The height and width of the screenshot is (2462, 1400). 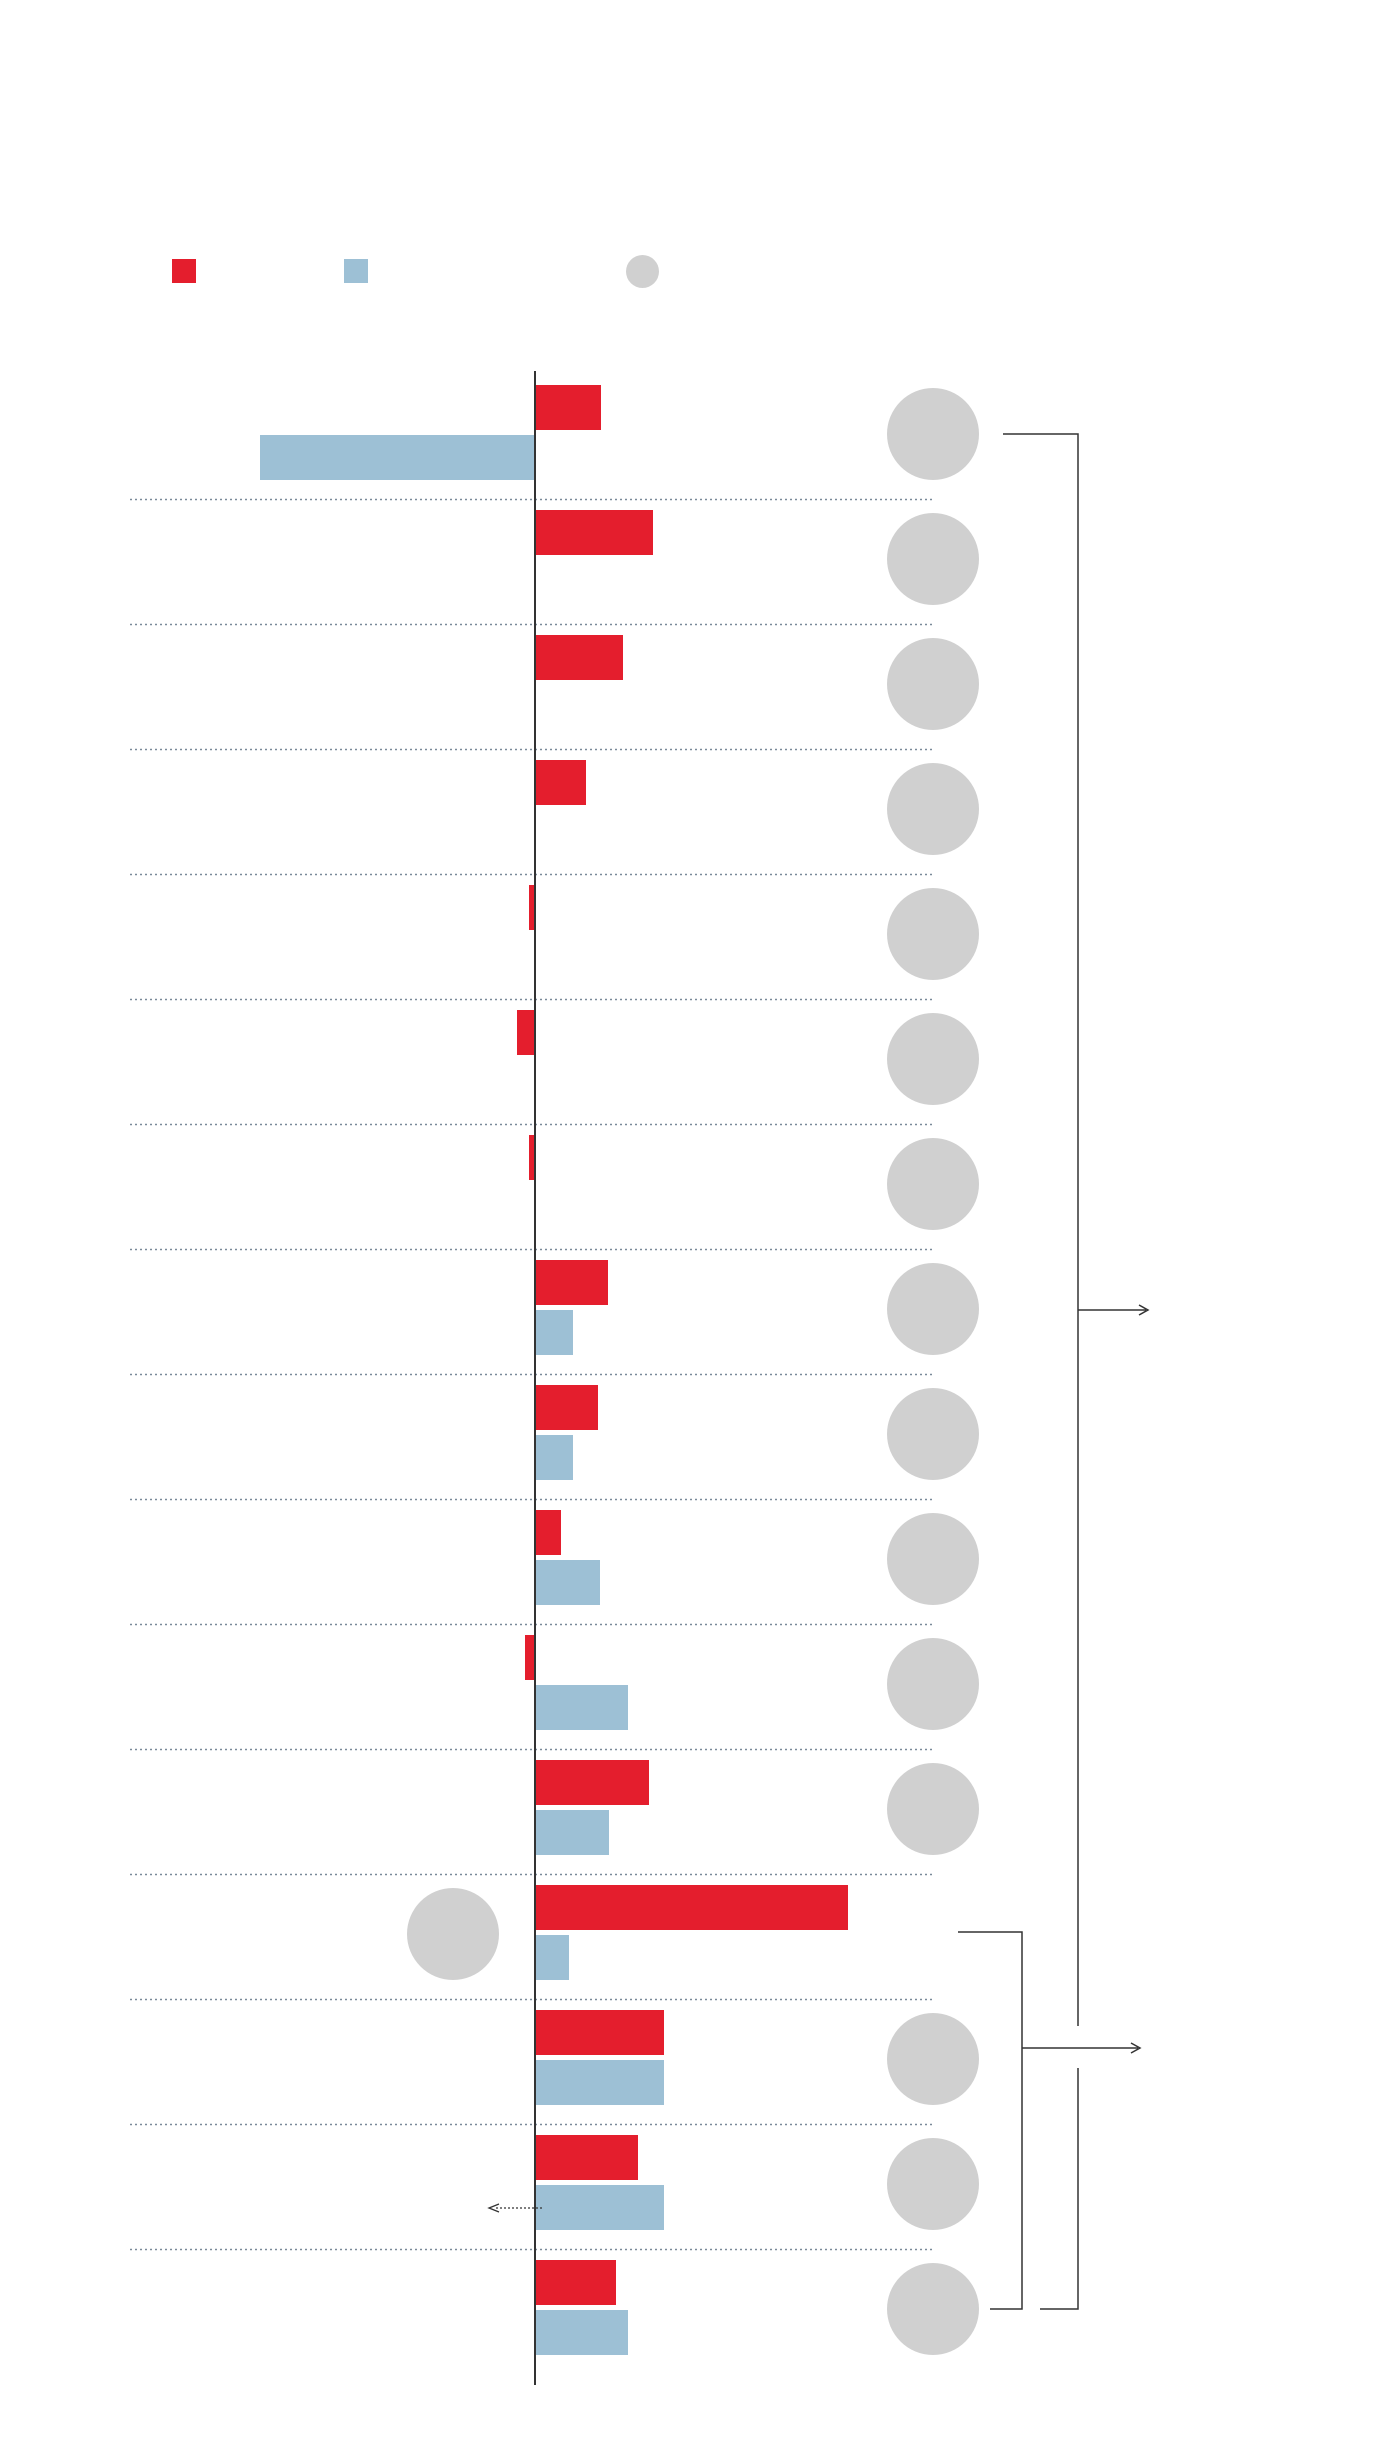 I want to click on bracket-outer-upper, so click(x=1041, y=1229).